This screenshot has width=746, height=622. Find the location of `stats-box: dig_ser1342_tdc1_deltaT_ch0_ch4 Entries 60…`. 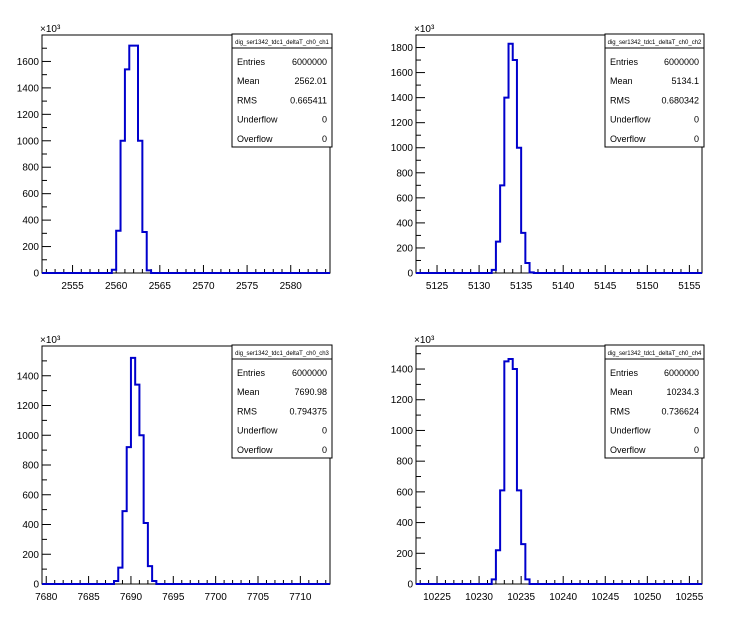

stats-box: dig_ser1342_tdc1_deltaT_ch0_ch4 Entries 60… is located at coordinates (654, 401).